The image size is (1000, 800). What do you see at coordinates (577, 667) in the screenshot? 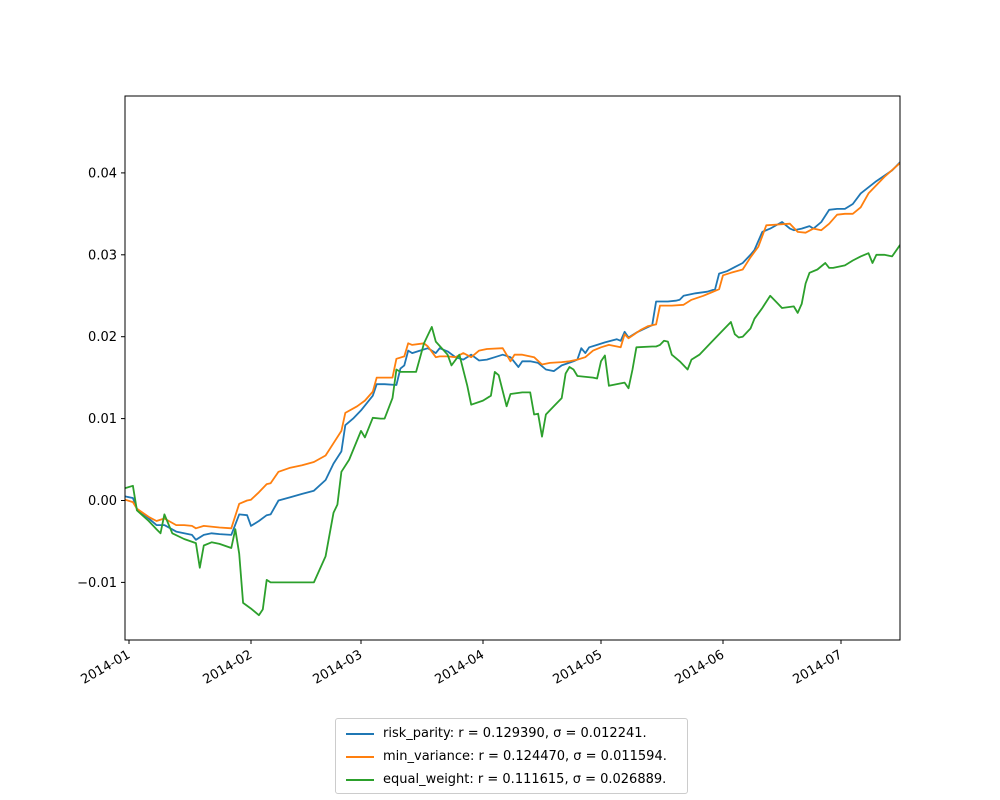
I see `x-tick-label: 2014-05` at bounding box center [577, 667].